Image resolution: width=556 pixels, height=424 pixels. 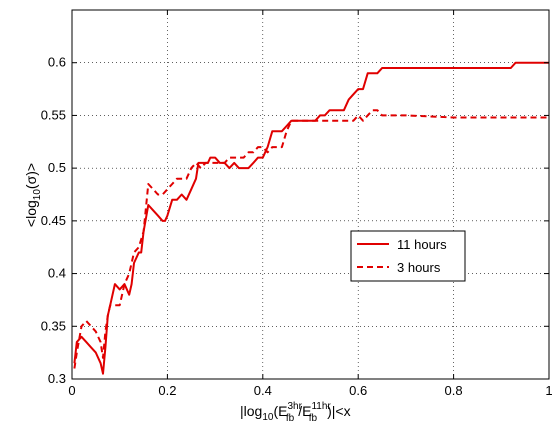 I want to click on x-tick-label: 0.2, so click(x=167, y=390).